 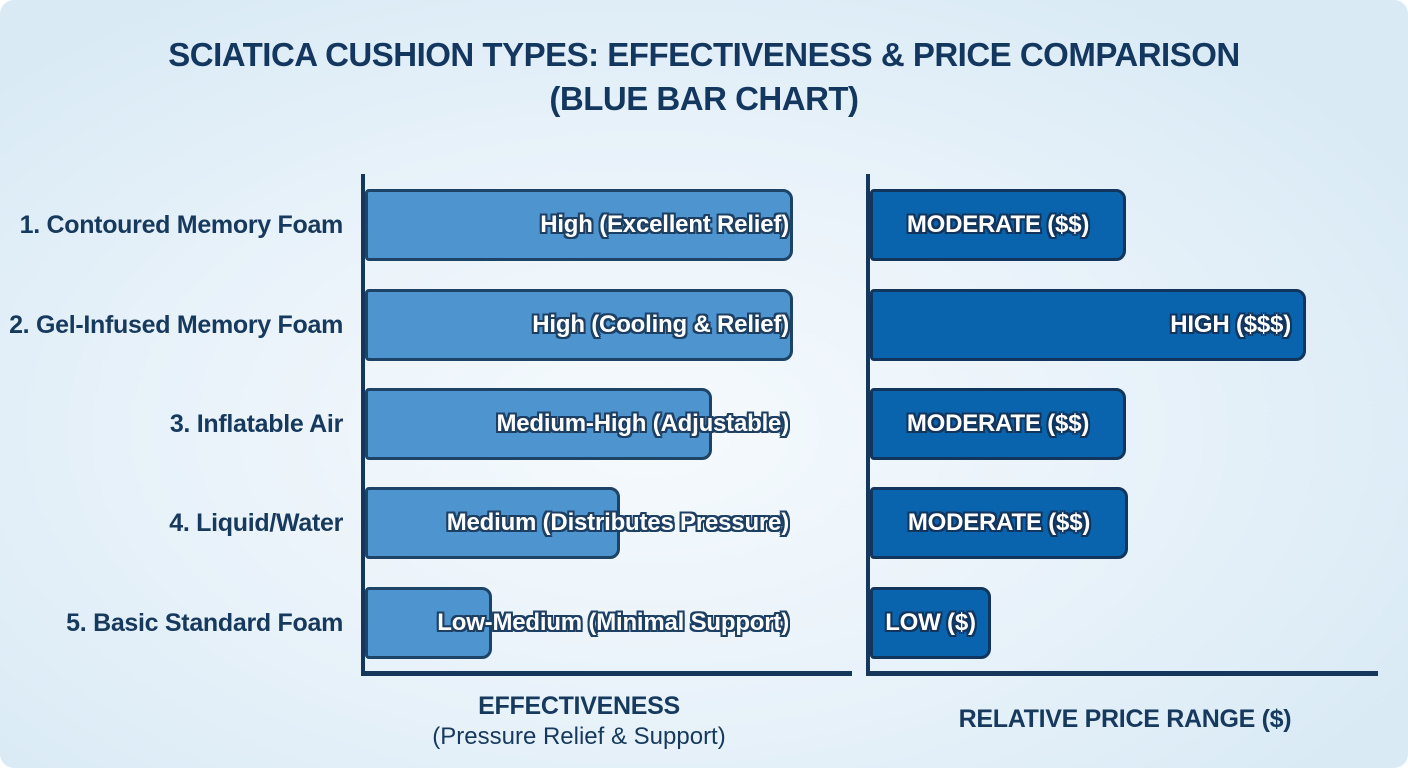 I want to click on price-bar: LOW ($), so click(x=930, y=623).